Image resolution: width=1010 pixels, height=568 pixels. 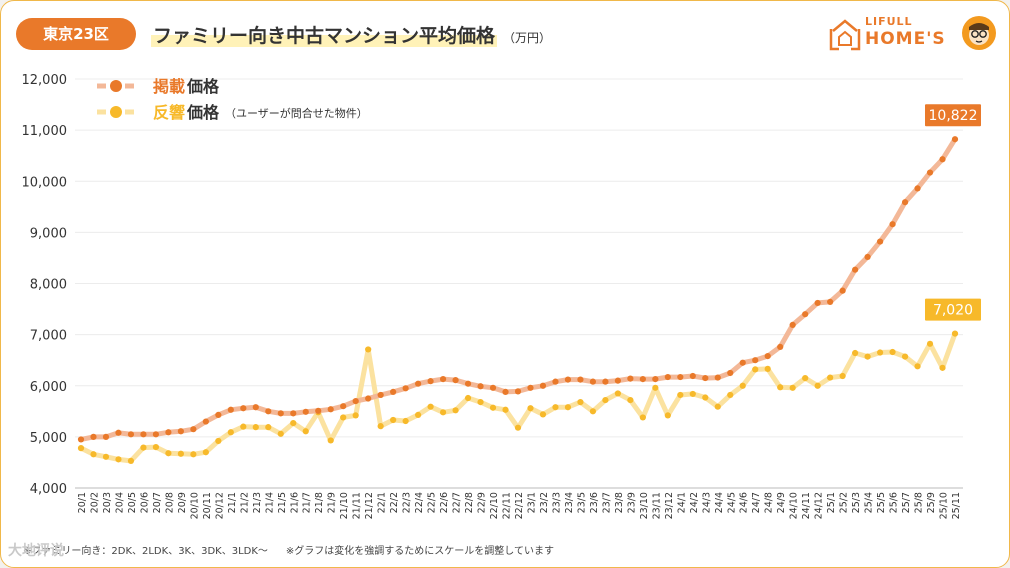 What do you see at coordinates (845, 35) in the screenshot?
I see `house-icon` at bounding box center [845, 35].